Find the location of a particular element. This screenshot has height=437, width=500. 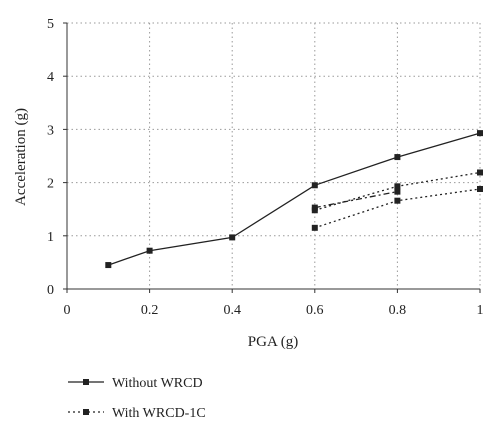

y-axis-label: Acceleration (g) is located at coordinates (21, 157).